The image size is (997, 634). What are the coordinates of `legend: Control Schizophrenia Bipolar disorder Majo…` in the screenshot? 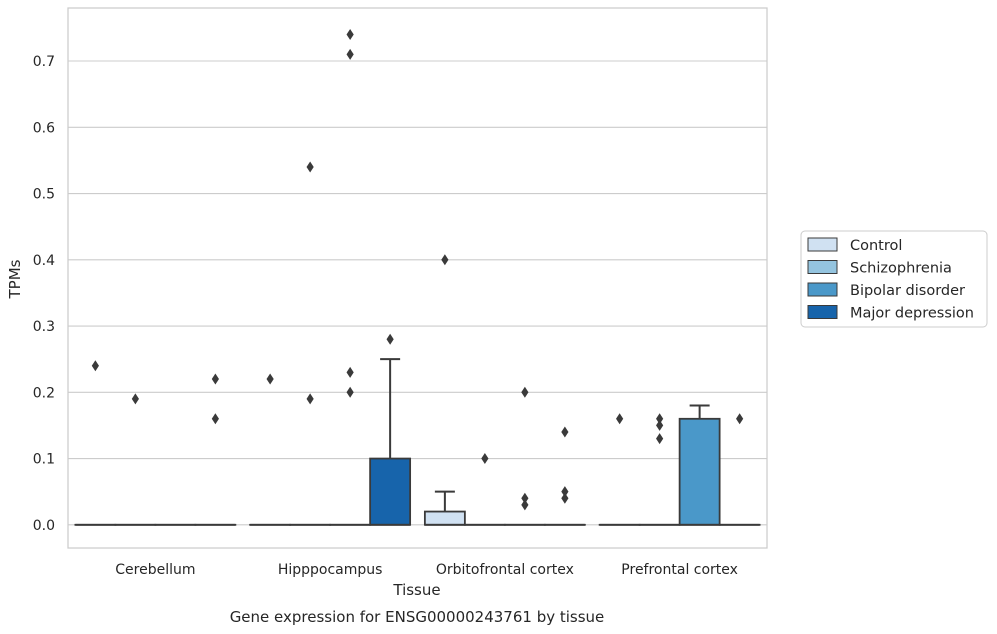 It's located at (894, 279).